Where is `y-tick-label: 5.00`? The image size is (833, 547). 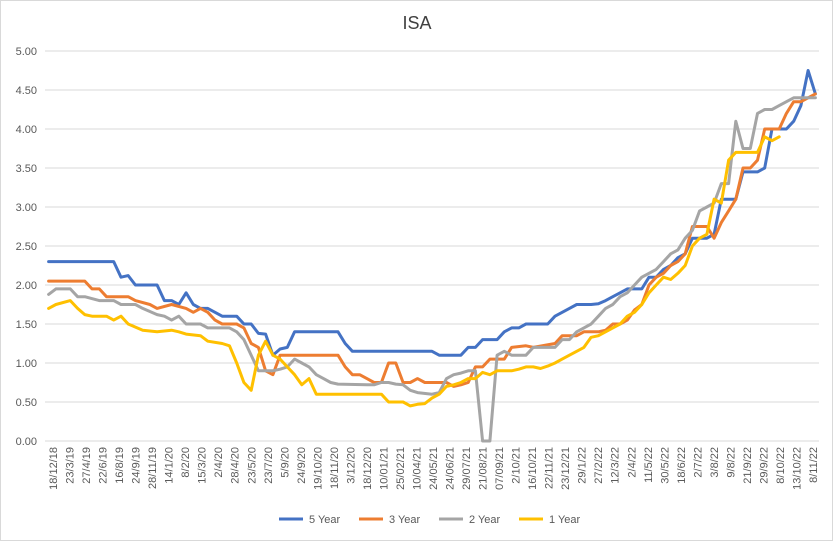 y-tick-label: 5.00 is located at coordinates (26, 52).